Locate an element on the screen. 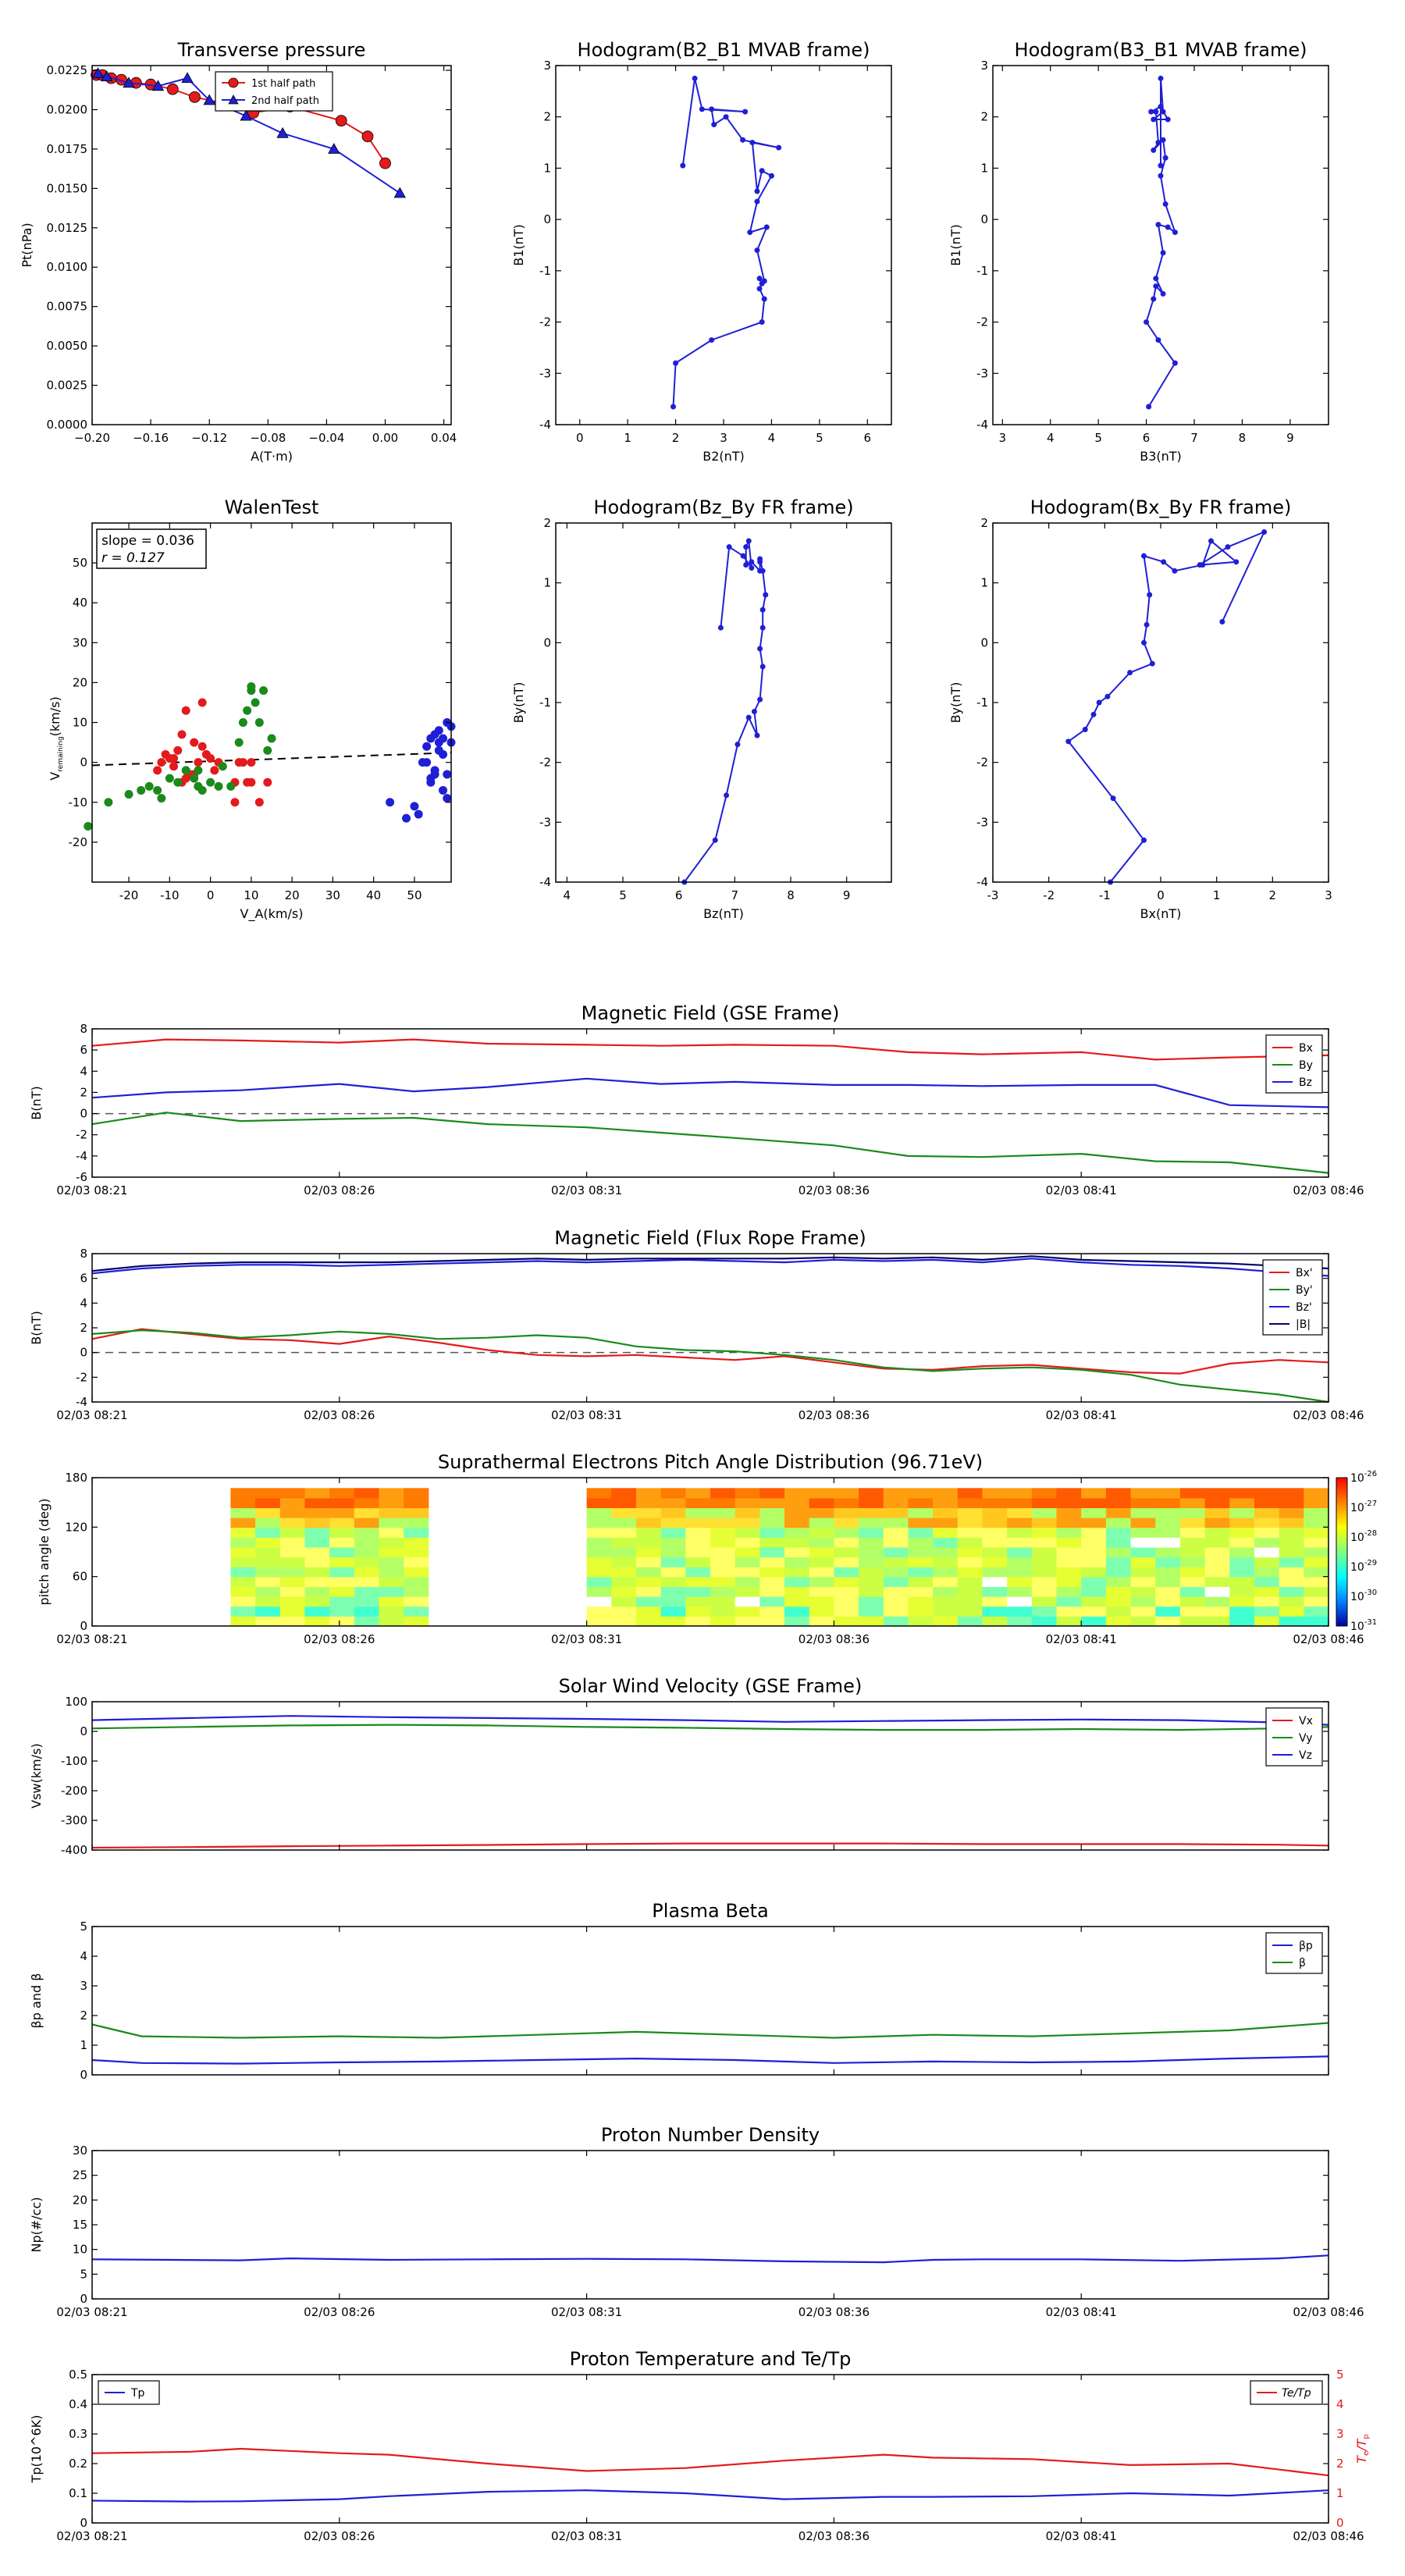 This screenshot has width=1405, height=2576. x-tick-label: -20 is located at coordinates (129, 895).